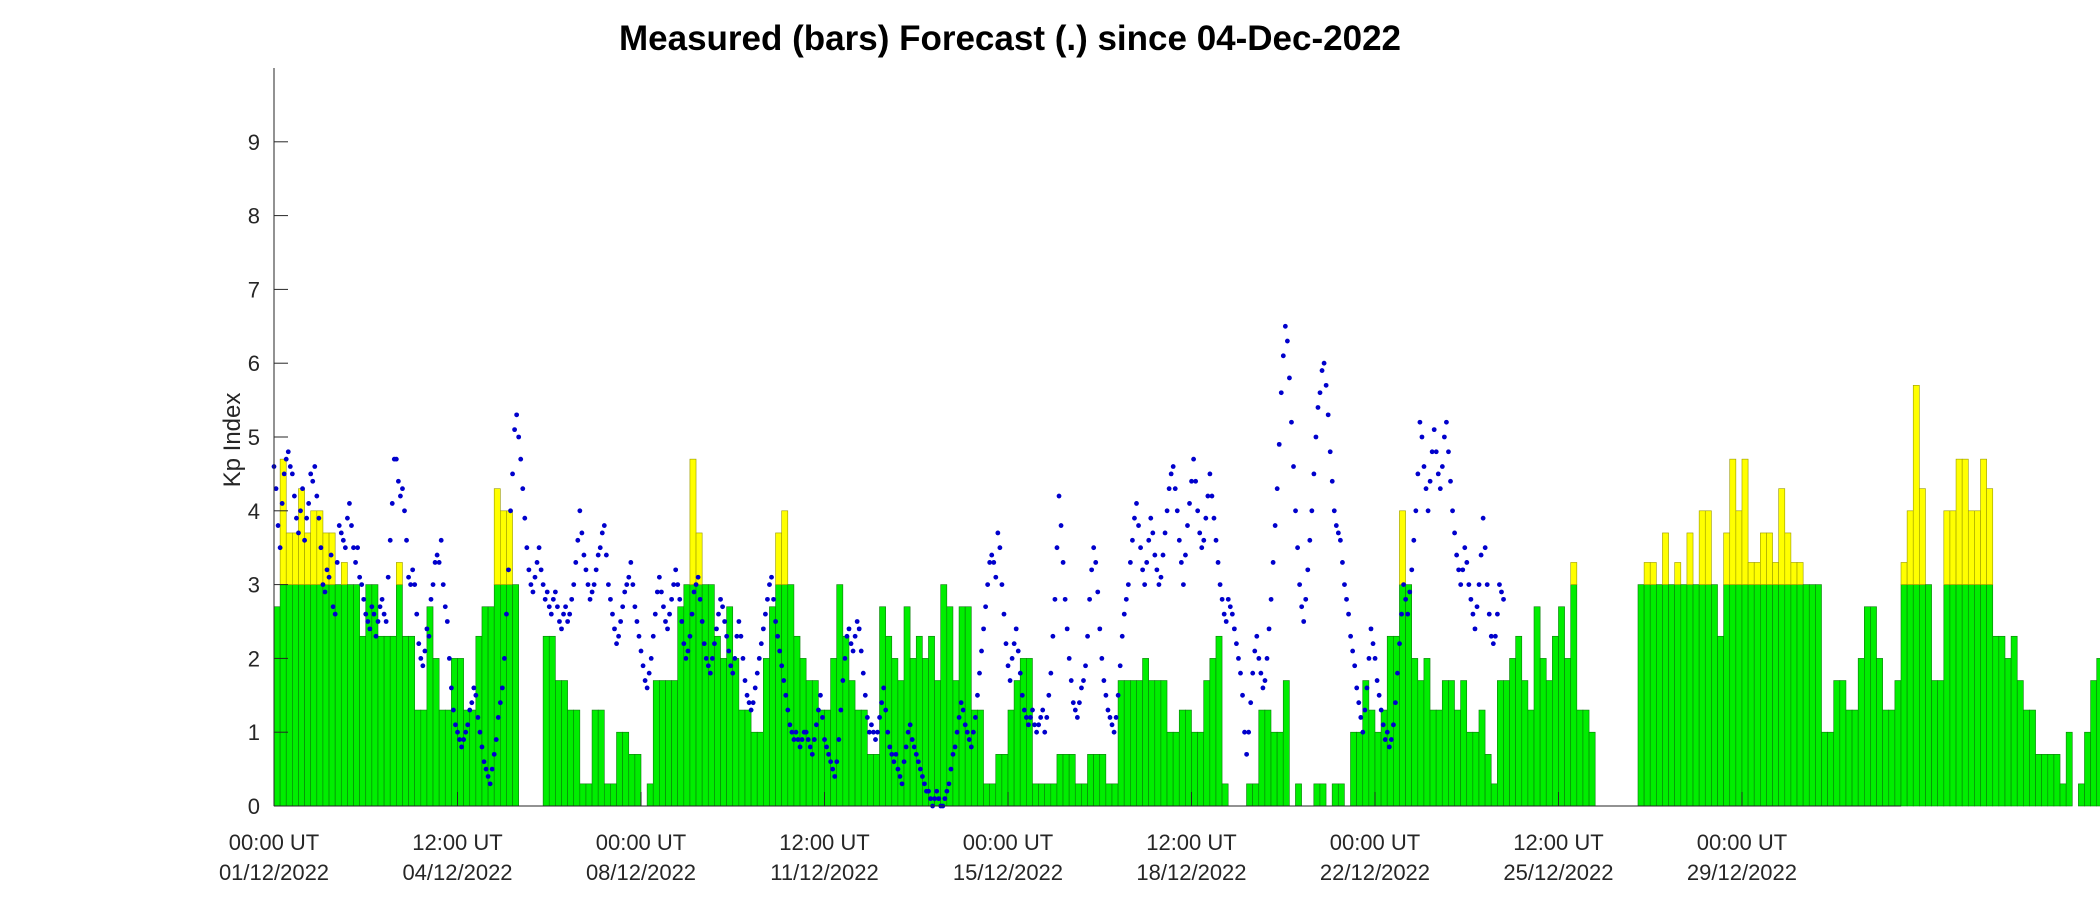 Image resolution: width=2100 pixels, height=900 pixels. What do you see at coordinates (254, 511) in the screenshot?
I see `y-tick-label: 4` at bounding box center [254, 511].